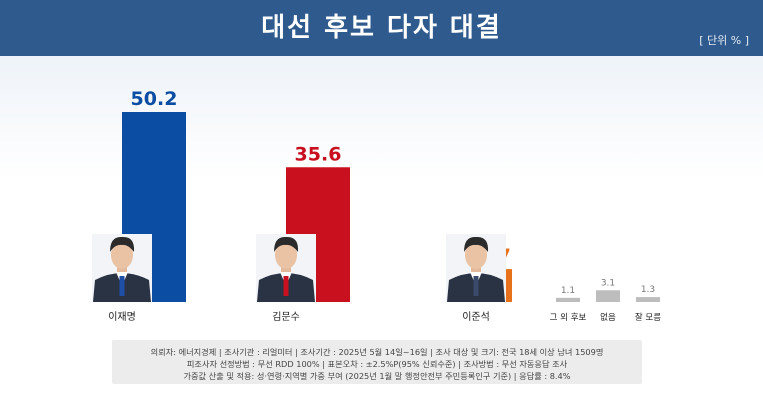 This screenshot has height=407, width=763. What do you see at coordinates (608, 283) in the screenshot?
I see `value-label-없음: 3.1` at bounding box center [608, 283].